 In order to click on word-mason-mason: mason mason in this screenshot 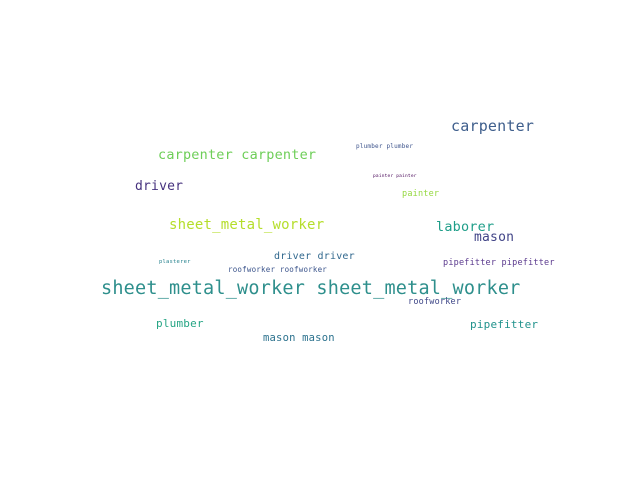, I will do `click(299, 338)`.